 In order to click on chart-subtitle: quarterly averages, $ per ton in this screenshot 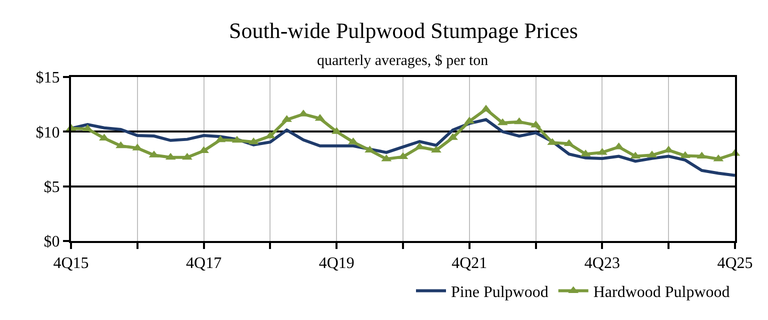, I will do `click(403, 61)`.